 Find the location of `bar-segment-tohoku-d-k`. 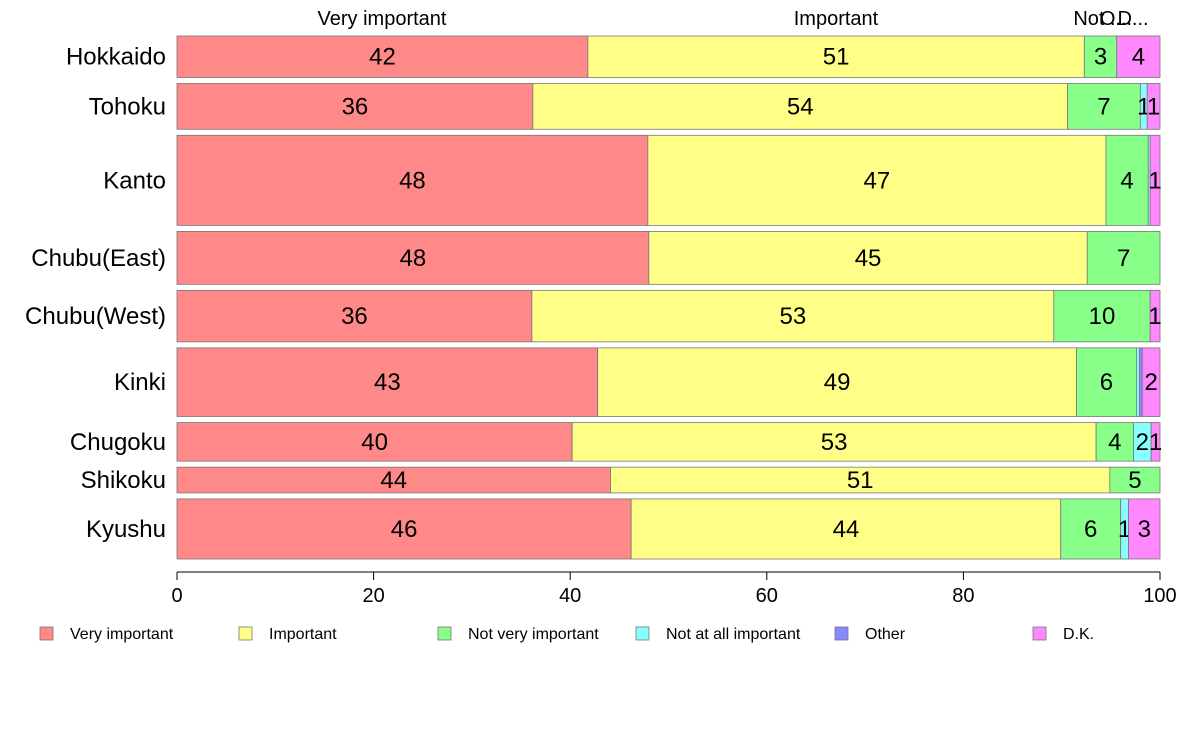

bar-segment-tohoku-d-k is located at coordinates (1153, 106).